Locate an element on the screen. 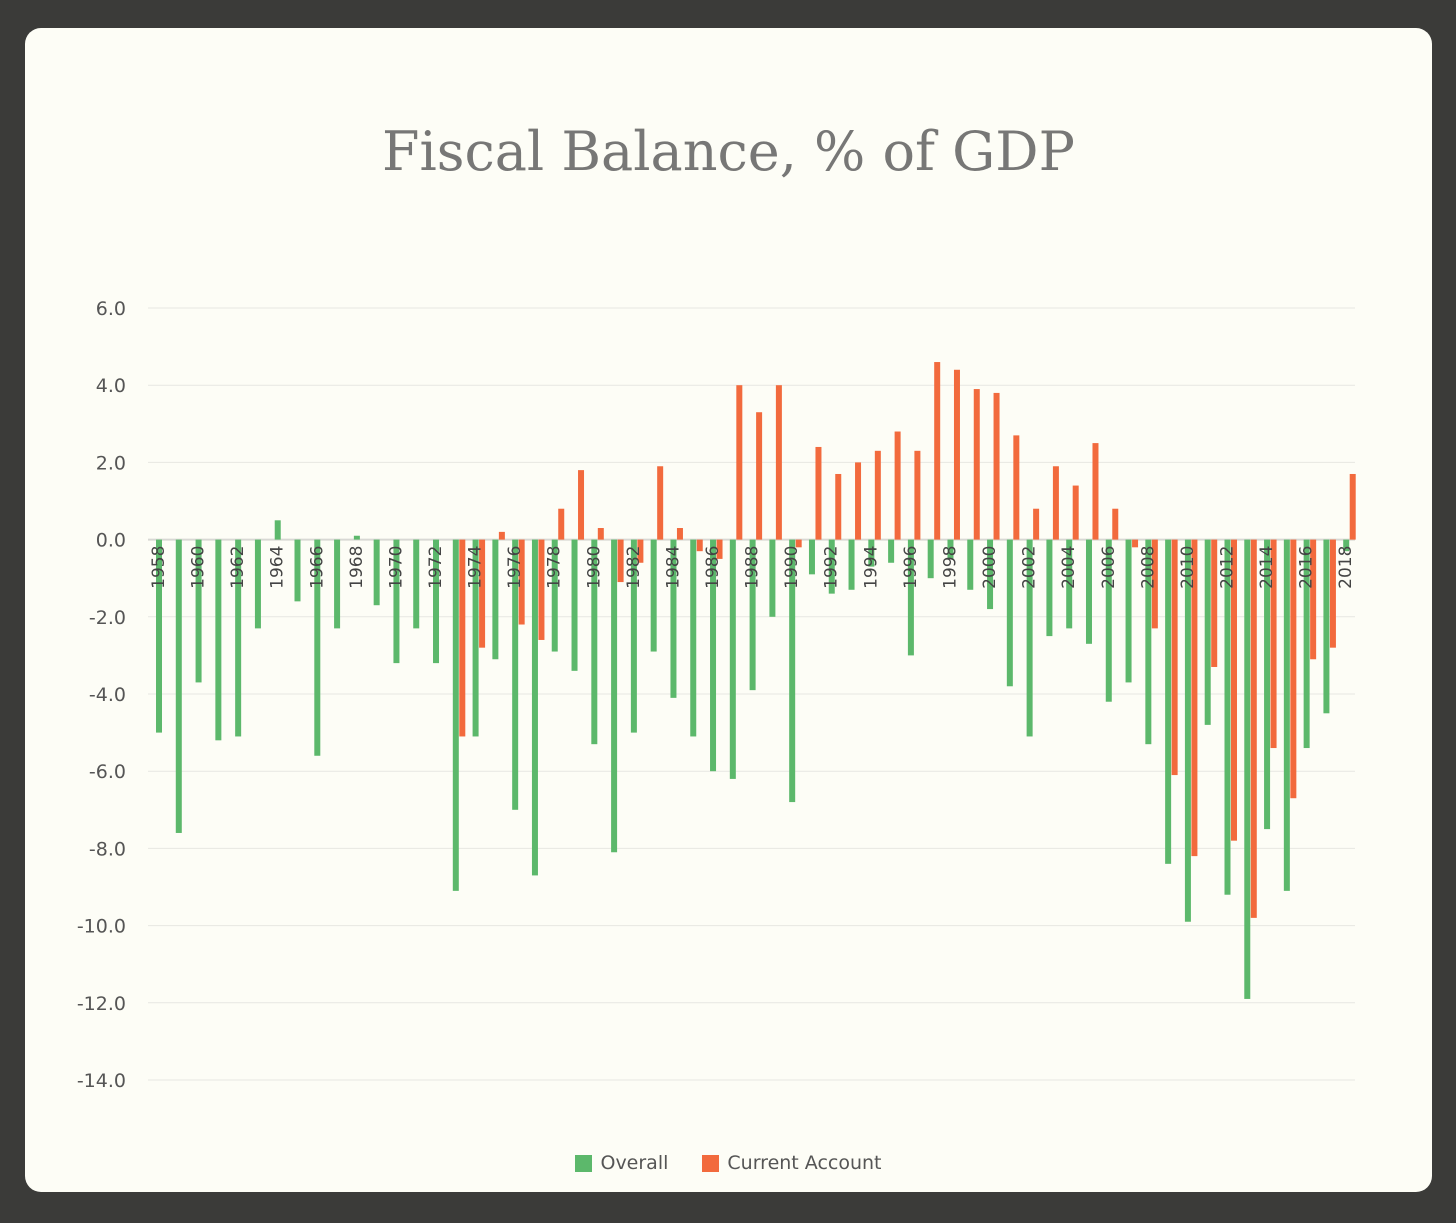 The width and height of the screenshot is (1456, 1223). bar-current-account-1978 is located at coordinates (561, 524).